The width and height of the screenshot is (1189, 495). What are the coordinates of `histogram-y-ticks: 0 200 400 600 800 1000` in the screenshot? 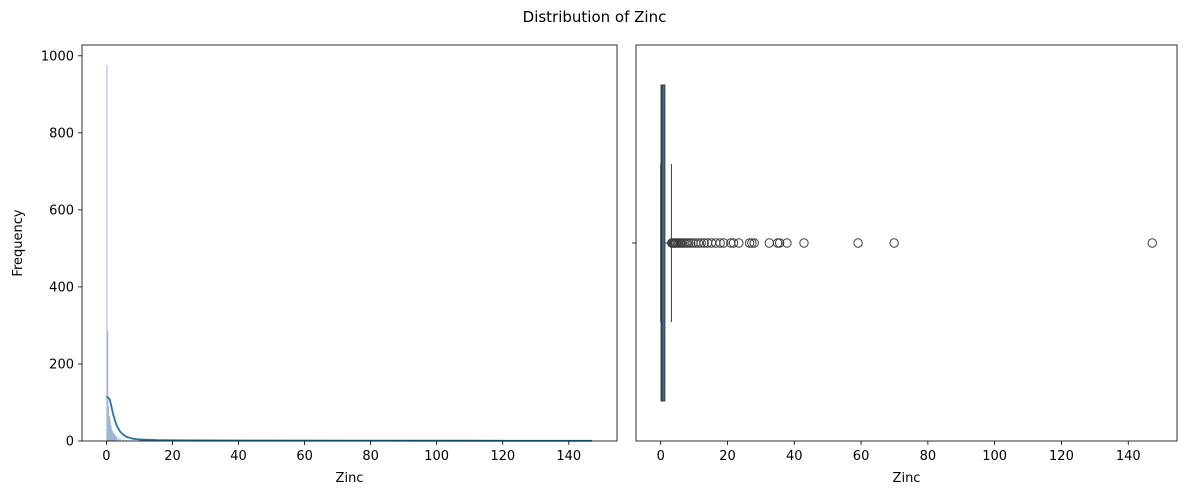 It's located at (61, 249).